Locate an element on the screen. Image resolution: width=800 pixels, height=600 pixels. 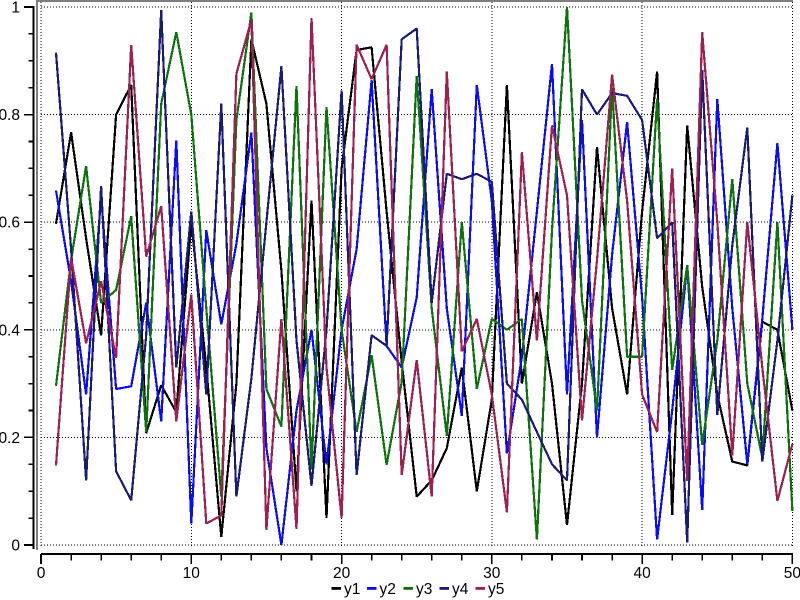
svg-text: y1 is located at coordinates (352, 589).